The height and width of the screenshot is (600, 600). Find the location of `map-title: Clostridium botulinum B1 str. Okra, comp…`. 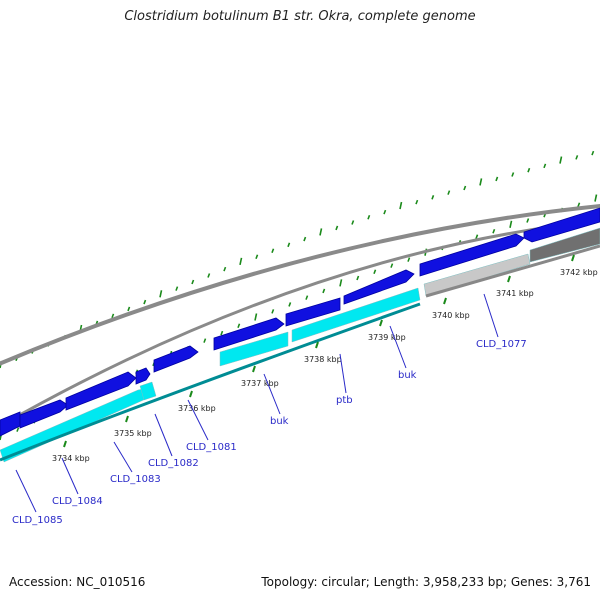

map-title: Clostridium botulinum B1 str. Okra, comp… is located at coordinates (300, 16).